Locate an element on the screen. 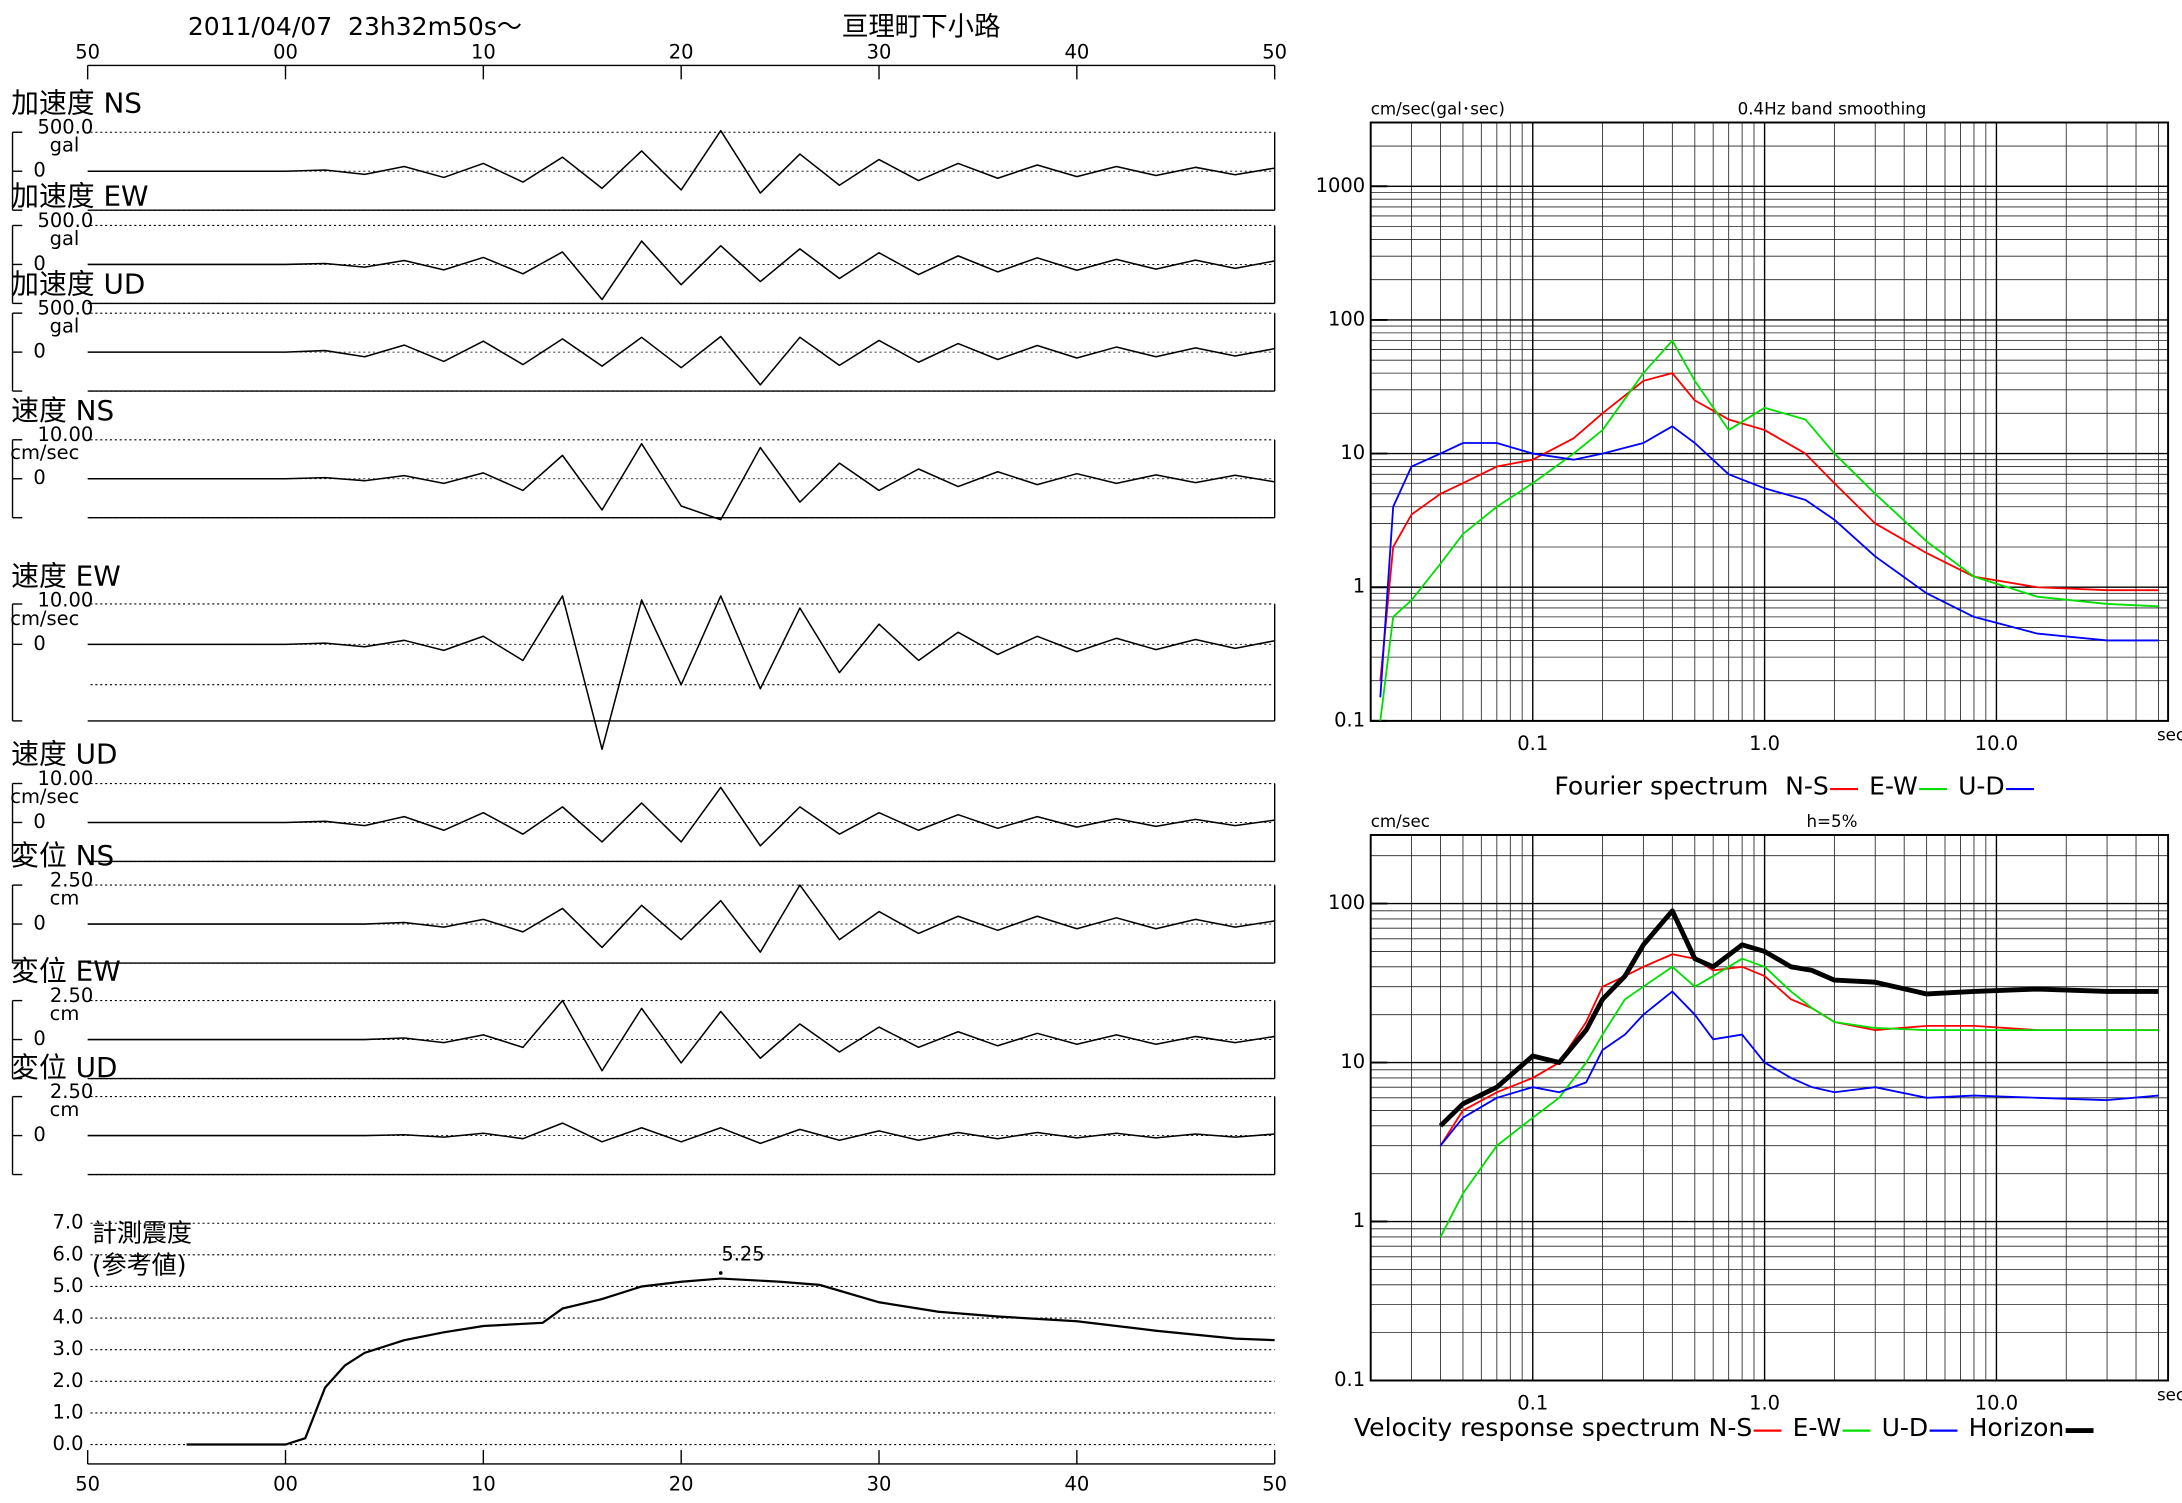 Image resolution: width=2182 pixels, height=1503 pixels. legend-caption: Fourier spectrum is located at coordinates (1661, 786).